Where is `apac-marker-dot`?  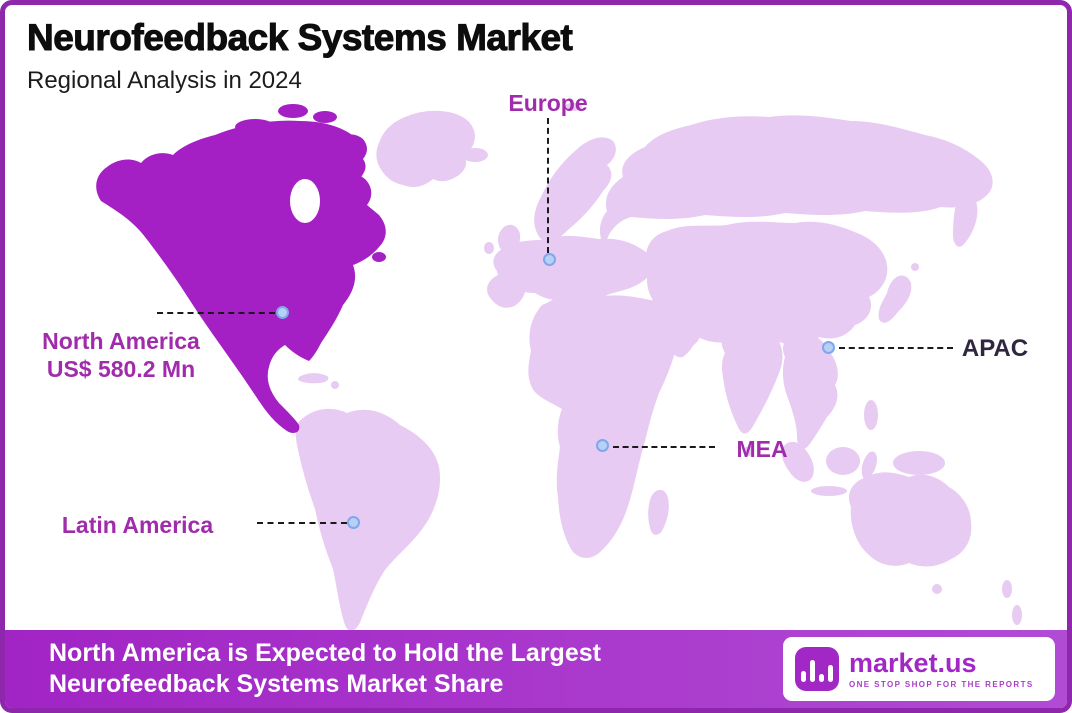 apac-marker-dot is located at coordinates (828, 347).